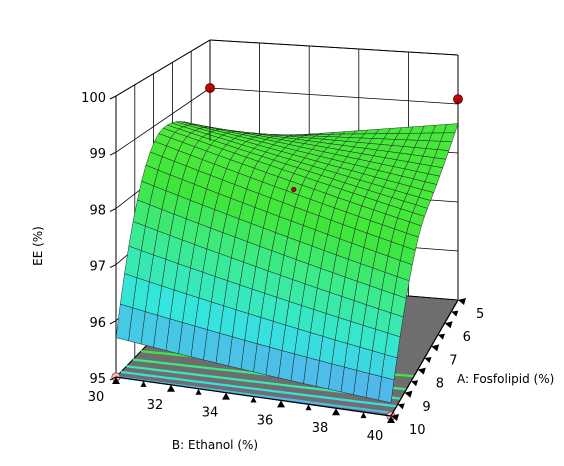  I want to click on x-tick-label: 30, so click(96, 397).